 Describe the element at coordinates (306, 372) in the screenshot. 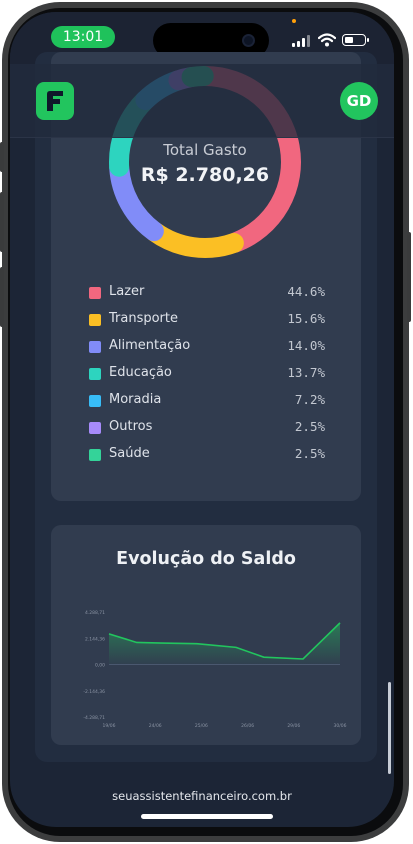

I see `legend-percent: 13.7%` at that location.